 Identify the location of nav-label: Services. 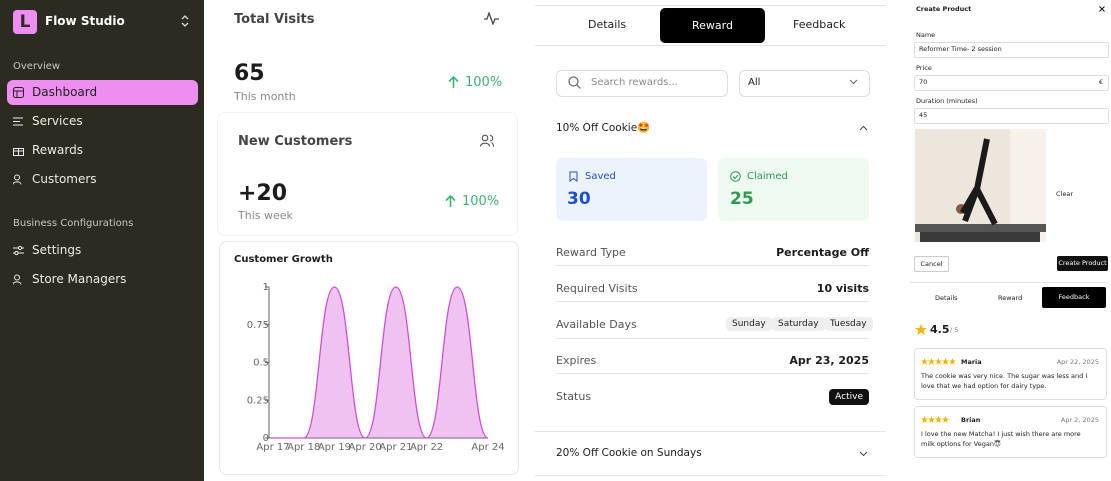
(57, 121).